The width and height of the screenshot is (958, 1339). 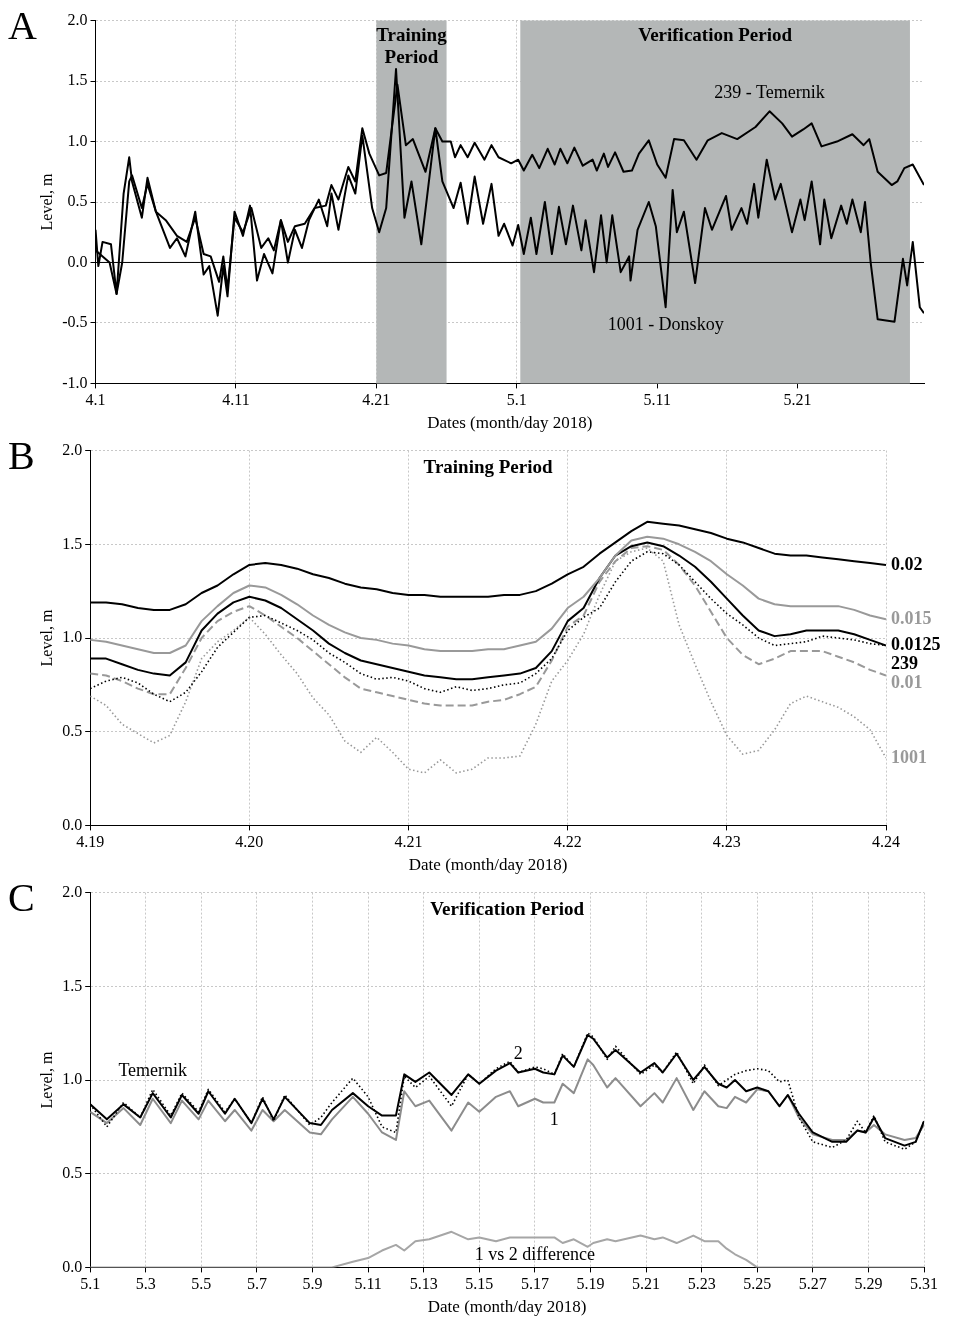 What do you see at coordinates (75, 382) in the screenshot?
I see `y-tick-label: -1.0` at bounding box center [75, 382].